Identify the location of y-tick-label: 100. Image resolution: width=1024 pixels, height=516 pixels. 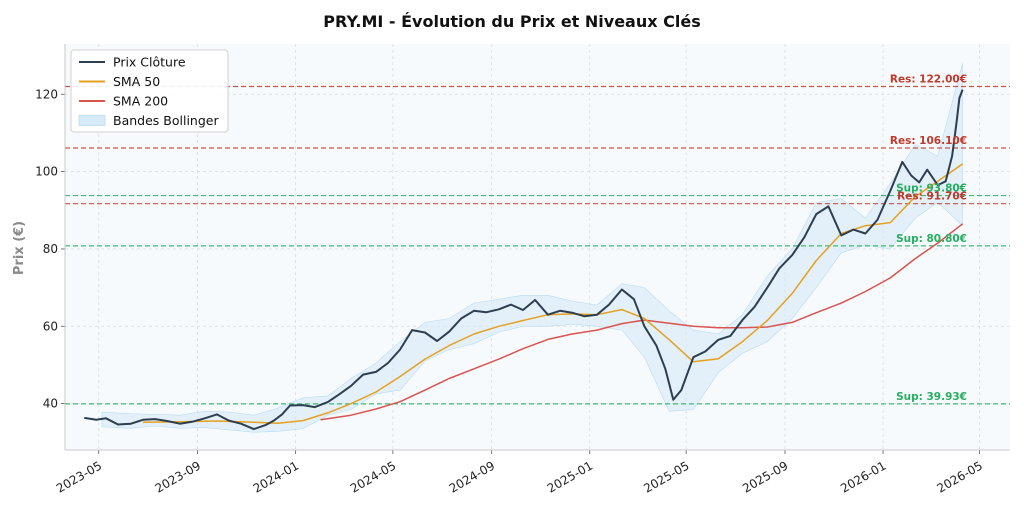
(46, 172).